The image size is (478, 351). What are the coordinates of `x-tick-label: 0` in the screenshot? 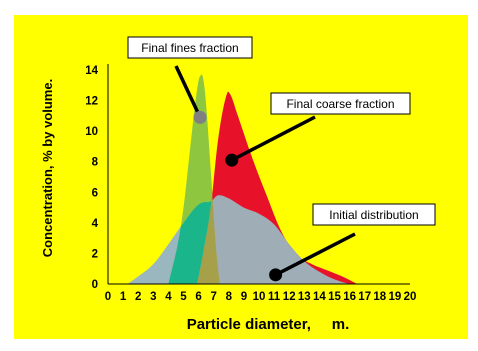 It's located at (108, 297).